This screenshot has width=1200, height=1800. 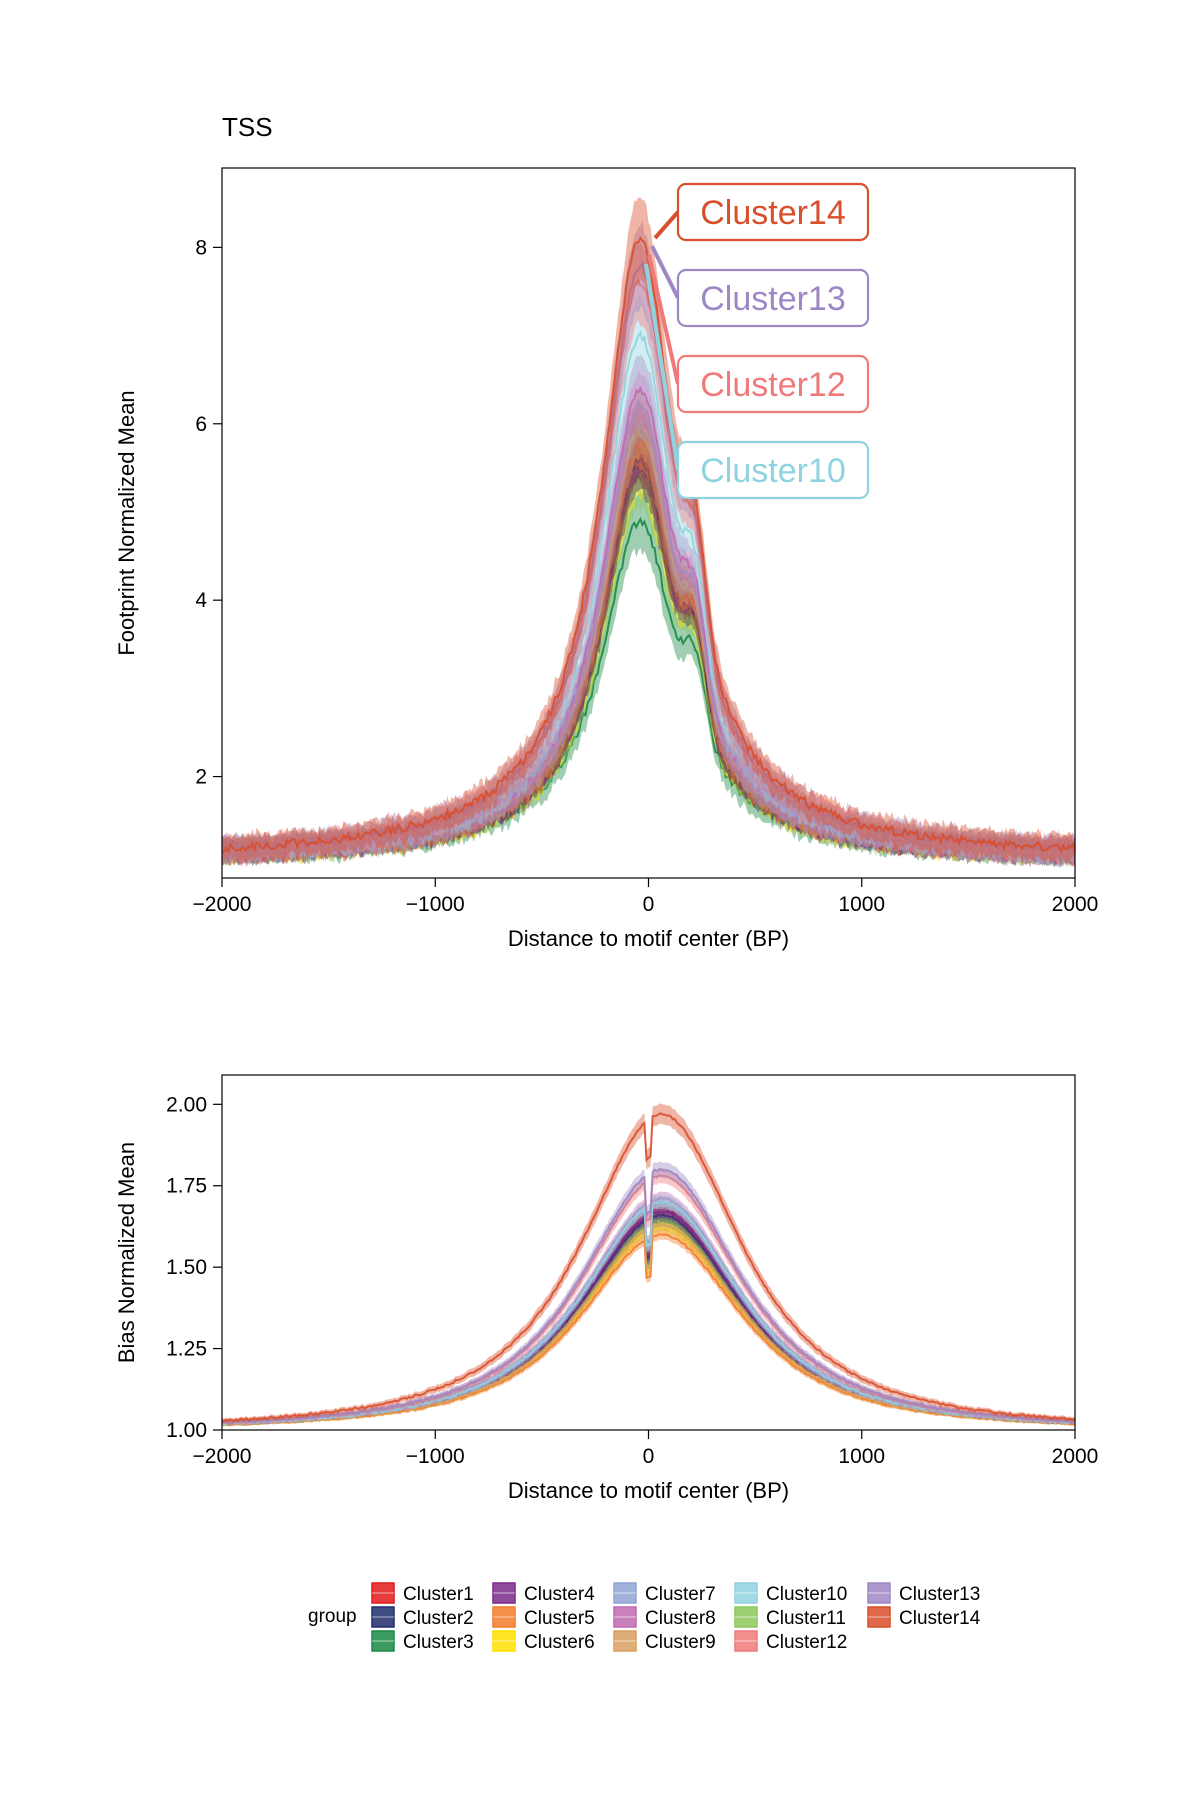 I want to click on cluster10-line, so click(x=648, y=1313).